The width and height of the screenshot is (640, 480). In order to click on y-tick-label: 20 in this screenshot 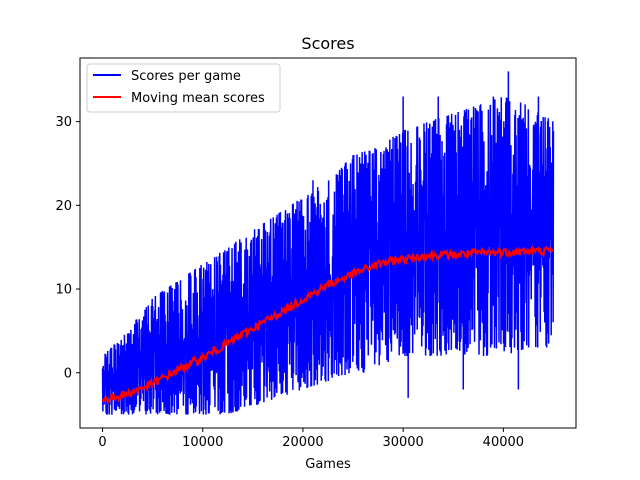, I will do `click(63, 206)`.